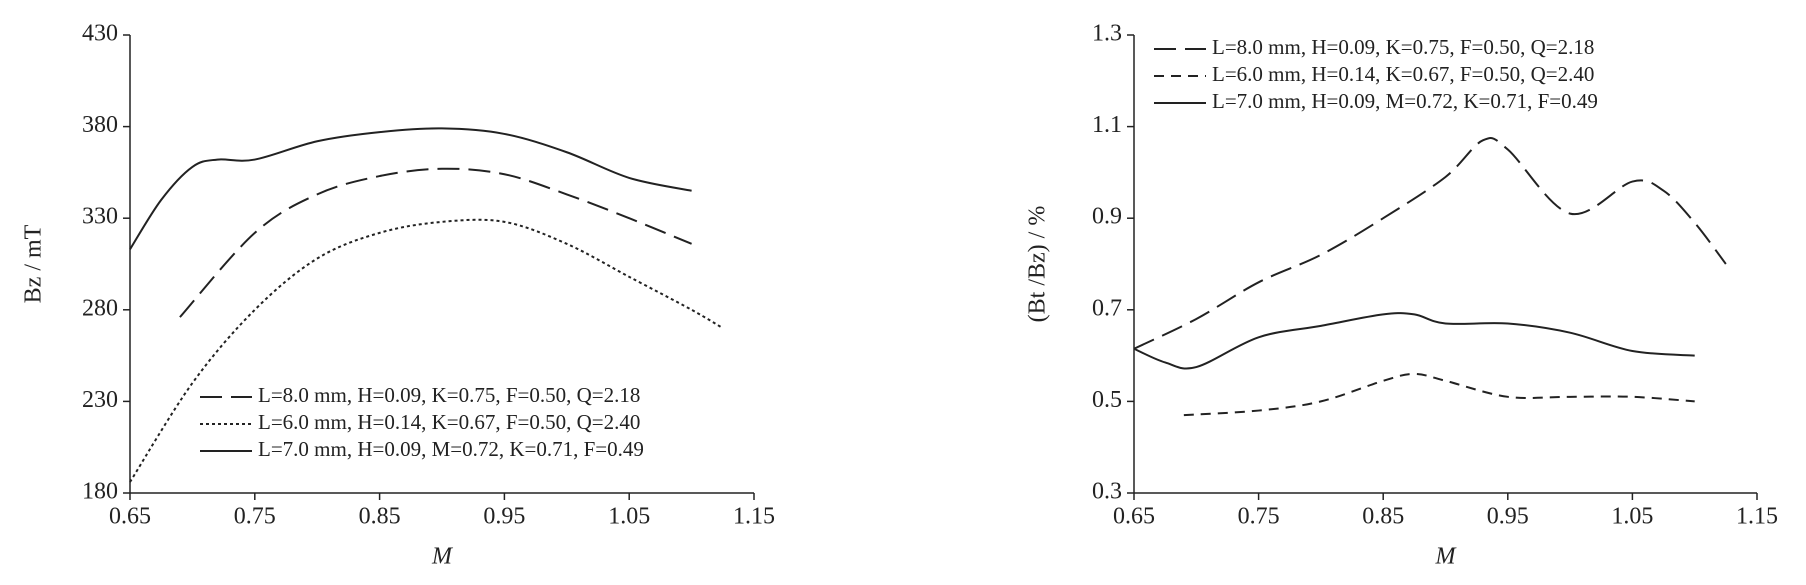  I want to click on y-axis-label: Bz / mT, so click(34, 263).